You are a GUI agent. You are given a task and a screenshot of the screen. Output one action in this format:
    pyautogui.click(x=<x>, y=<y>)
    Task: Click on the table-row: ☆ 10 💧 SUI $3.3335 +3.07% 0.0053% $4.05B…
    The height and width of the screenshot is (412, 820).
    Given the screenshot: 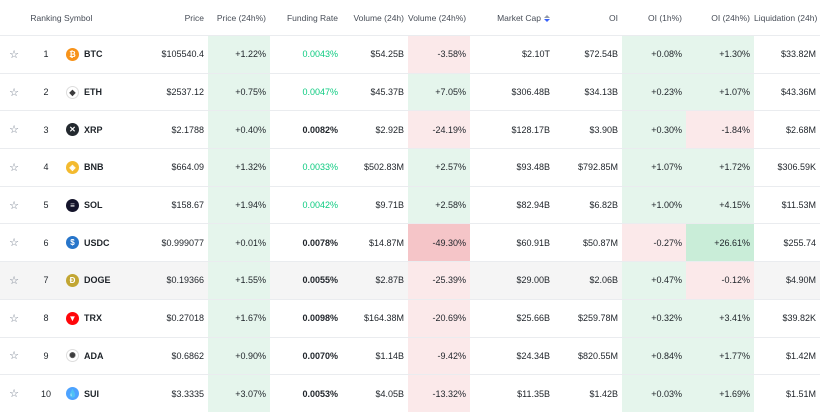 What is the action you would take?
    pyautogui.click(x=410, y=393)
    